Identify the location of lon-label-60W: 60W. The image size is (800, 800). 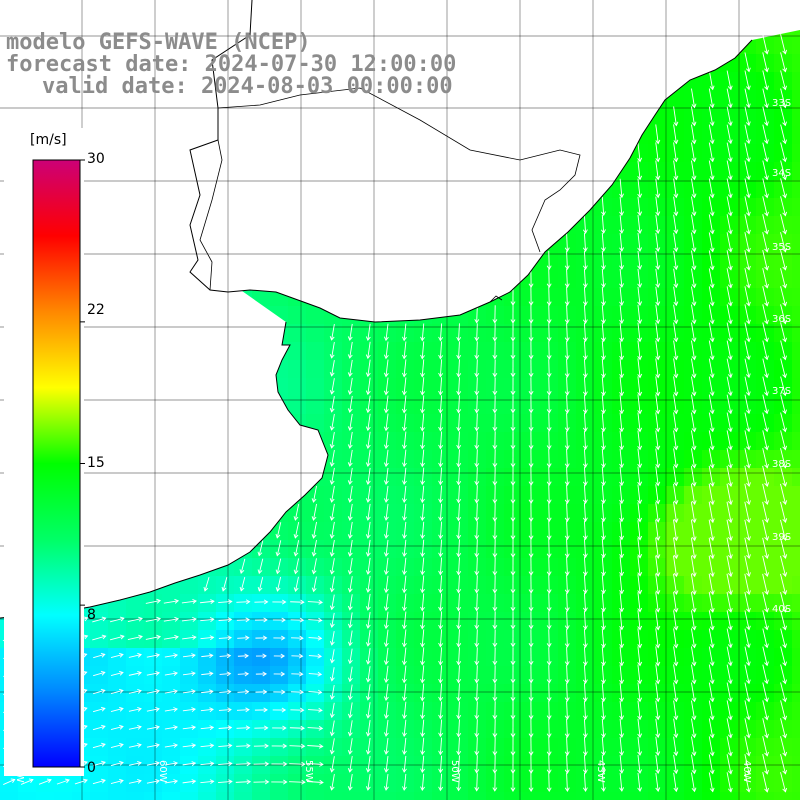
(162, 771).